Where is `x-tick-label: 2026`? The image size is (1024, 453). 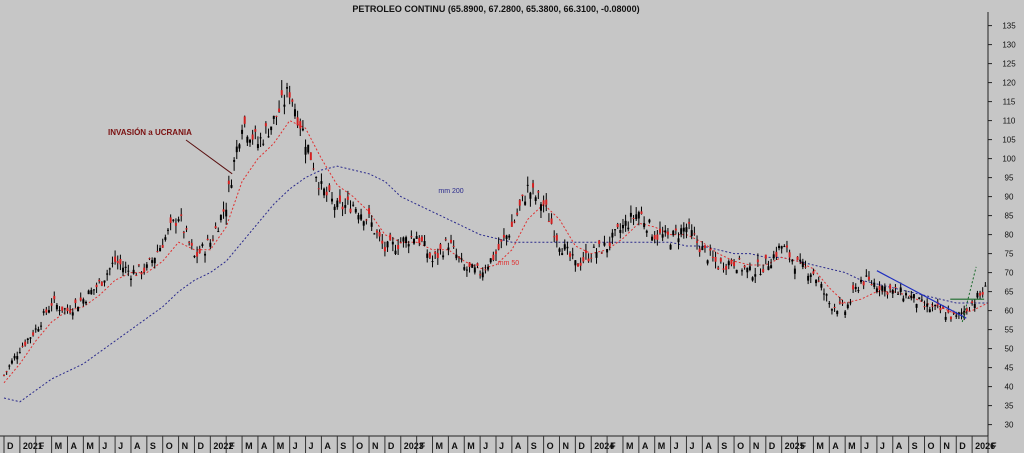
x-tick-label: 2026 is located at coordinates (985, 446).